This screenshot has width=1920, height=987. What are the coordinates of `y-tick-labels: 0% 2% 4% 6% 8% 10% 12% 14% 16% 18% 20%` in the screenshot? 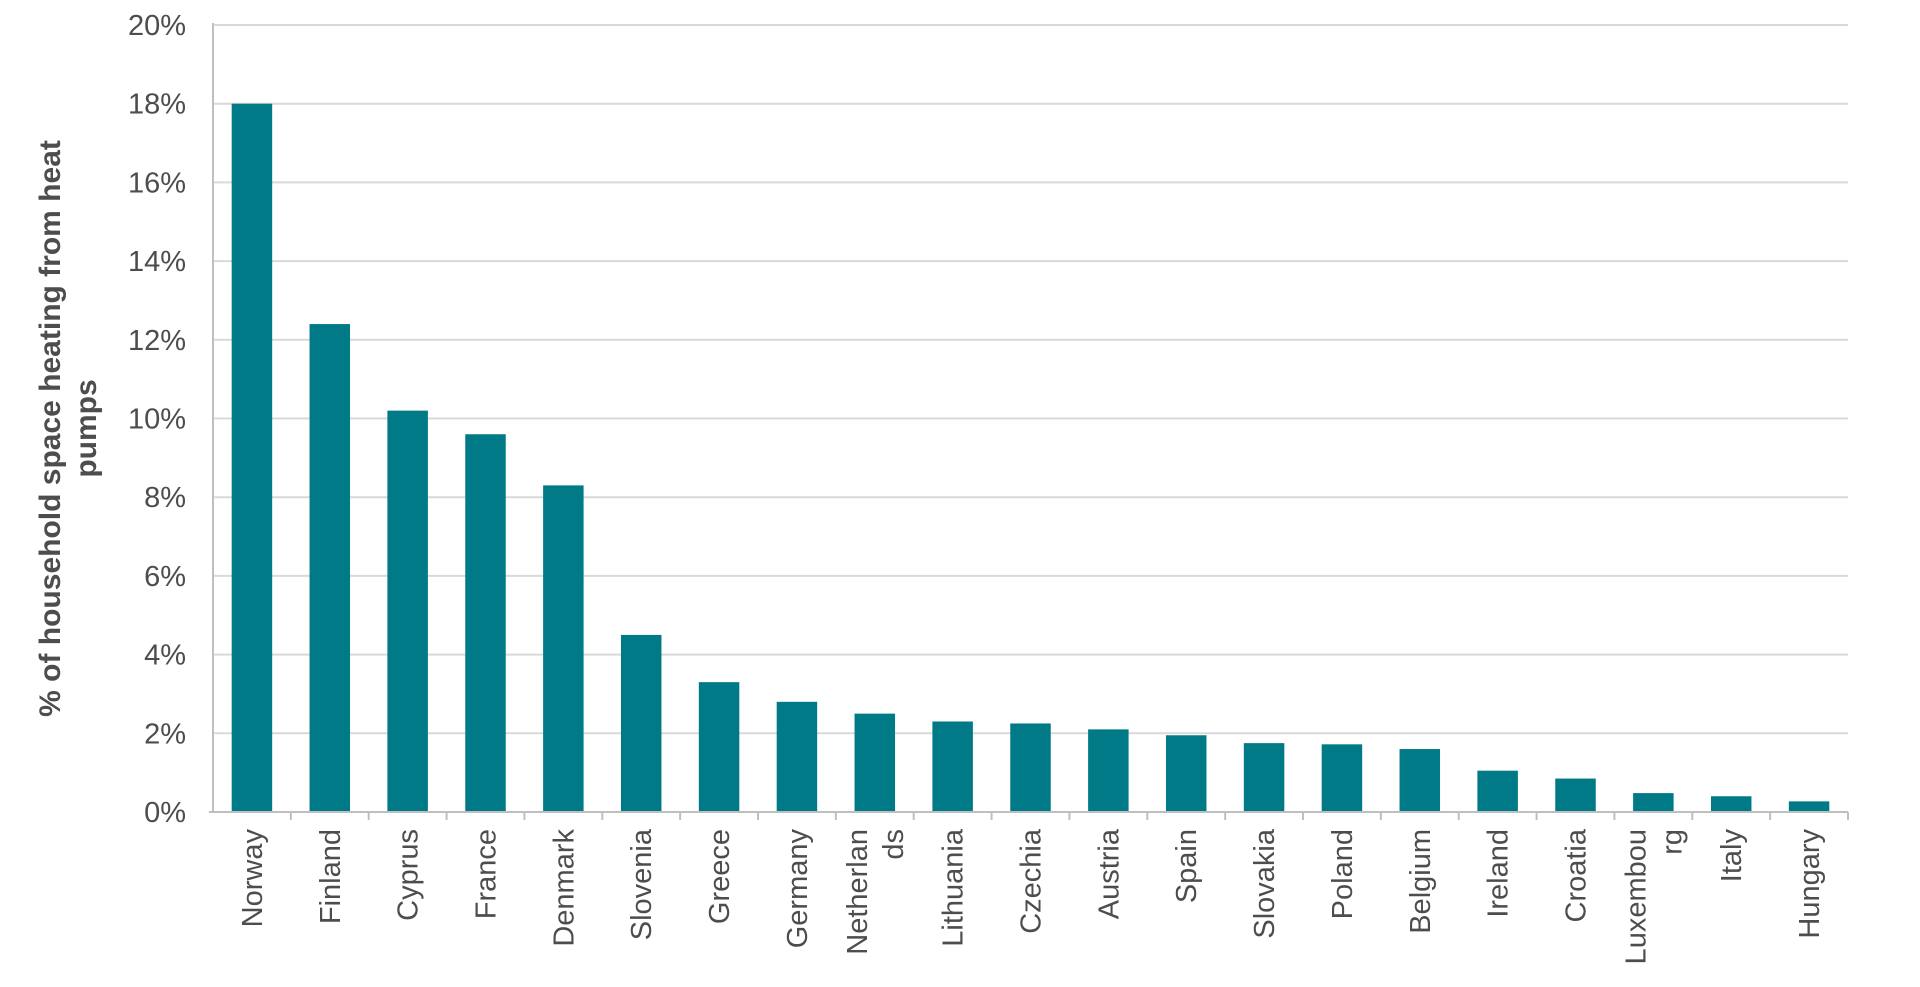 It's located at (157, 419).